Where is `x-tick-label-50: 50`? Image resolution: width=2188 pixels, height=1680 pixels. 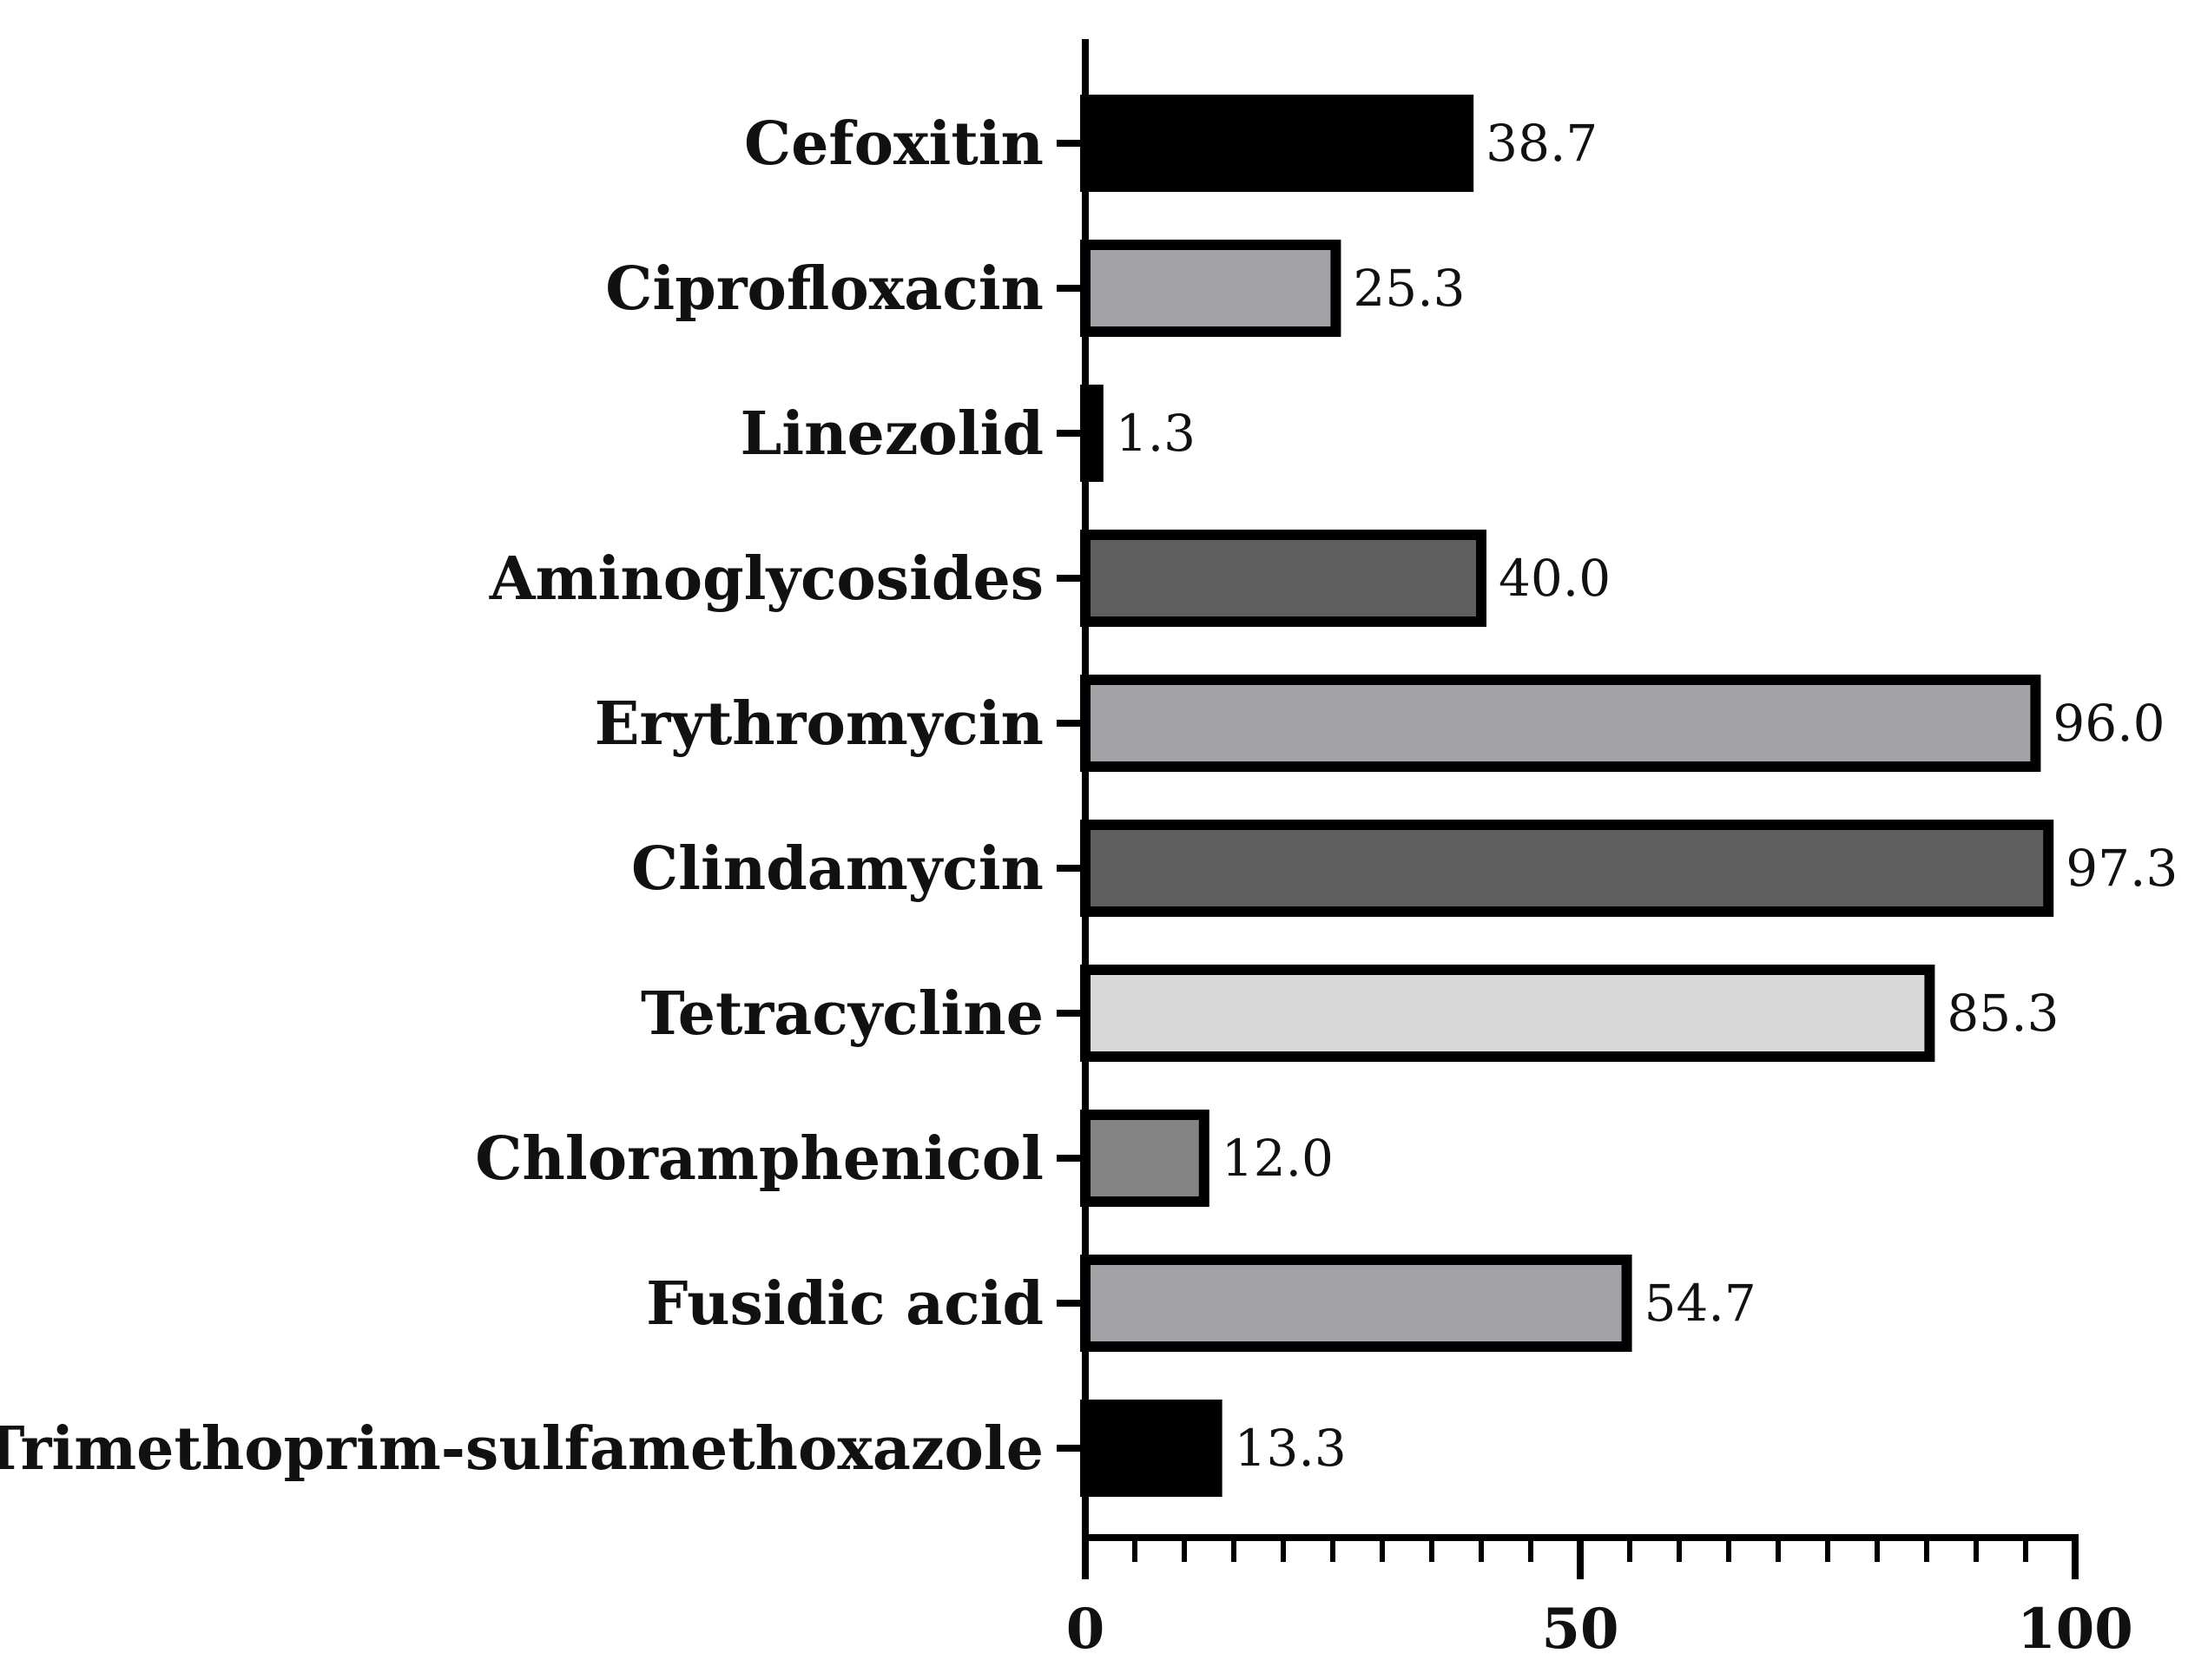
x-tick-label-50: 50 is located at coordinates (1579, 1629).